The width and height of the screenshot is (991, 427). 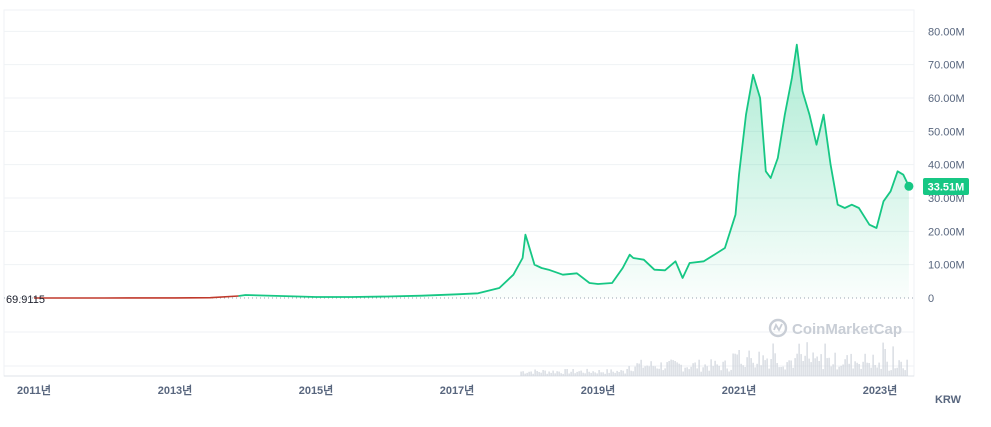 What do you see at coordinates (778, 328) in the screenshot?
I see `coinmarketcap-logo-icon` at bounding box center [778, 328].